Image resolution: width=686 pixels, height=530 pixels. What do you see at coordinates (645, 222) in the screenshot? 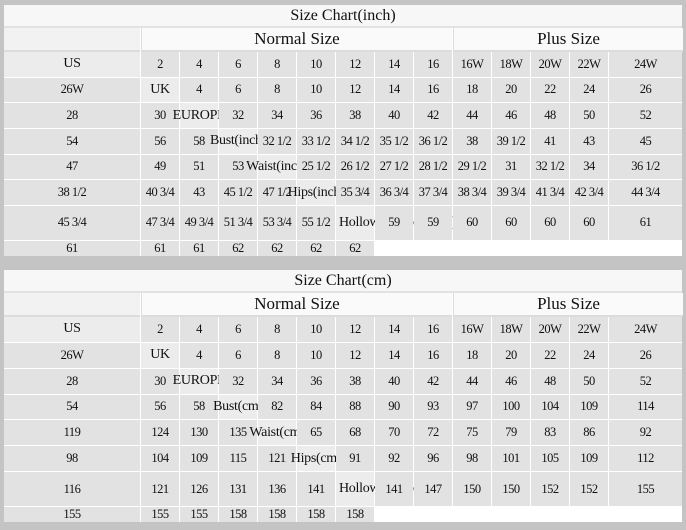
I see `table-cell: 61` at bounding box center [645, 222].